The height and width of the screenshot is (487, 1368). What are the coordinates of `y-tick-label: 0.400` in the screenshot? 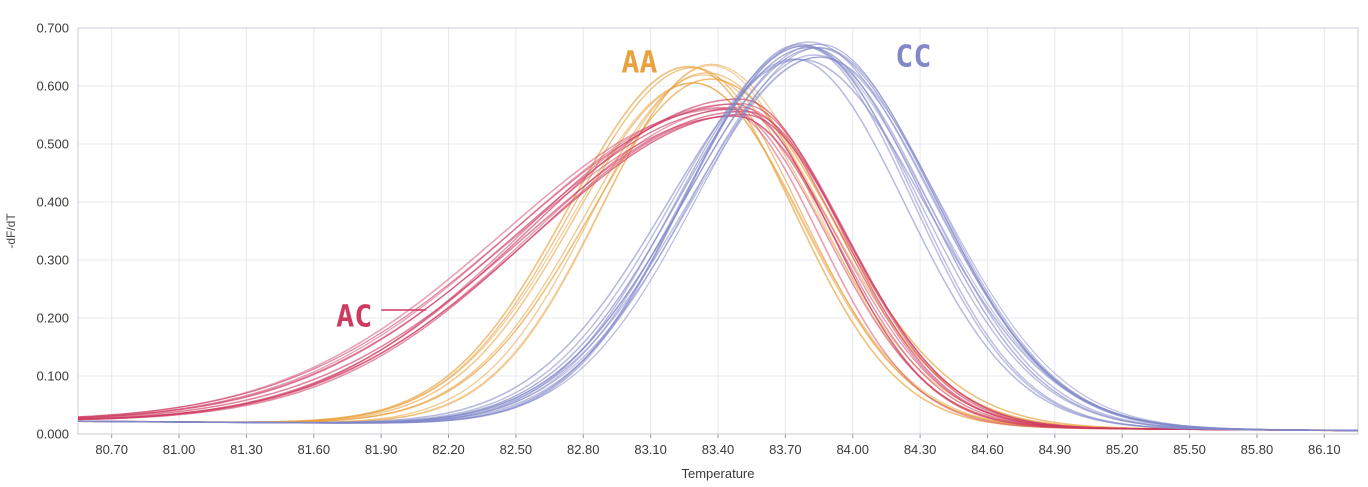 It's located at (52, 202).